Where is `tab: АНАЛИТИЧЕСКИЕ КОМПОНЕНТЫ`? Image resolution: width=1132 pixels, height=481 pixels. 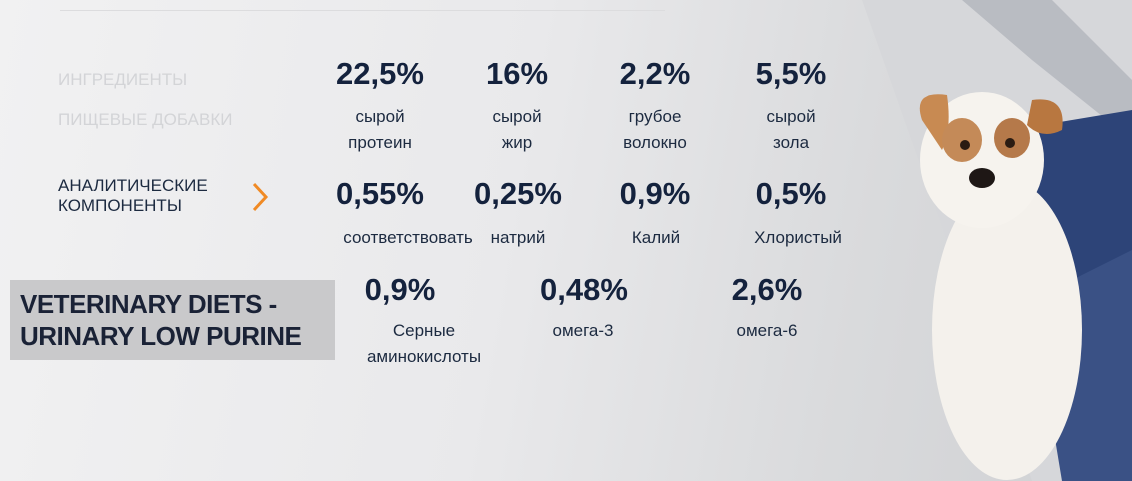
tab: АНАЛИТИЧЕСКИЕ КОМПОНЕНТЫ is located at coordinates (133, 195).